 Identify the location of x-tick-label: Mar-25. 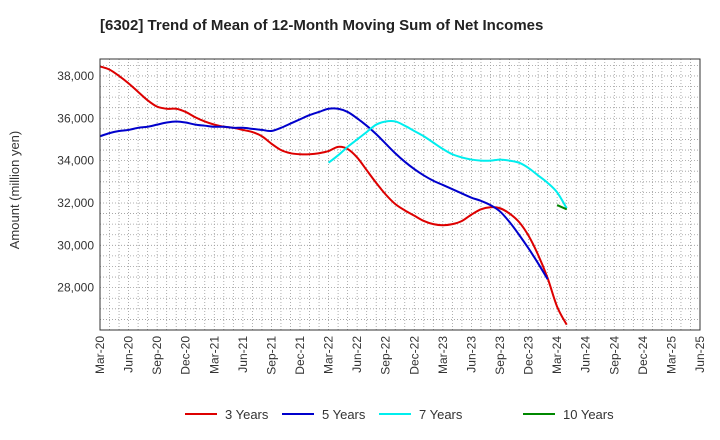
(671, 355).